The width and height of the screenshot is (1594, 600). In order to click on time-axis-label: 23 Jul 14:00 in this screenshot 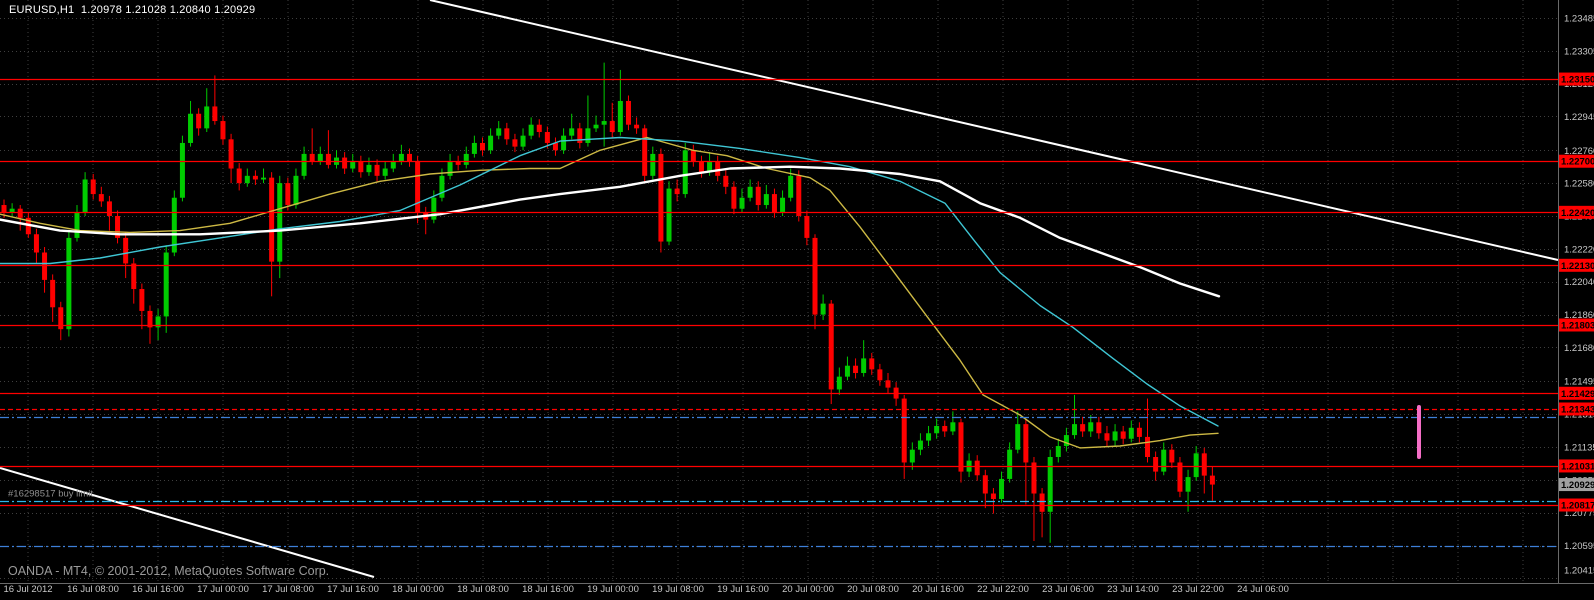, I will do `click(1133, 589)`.